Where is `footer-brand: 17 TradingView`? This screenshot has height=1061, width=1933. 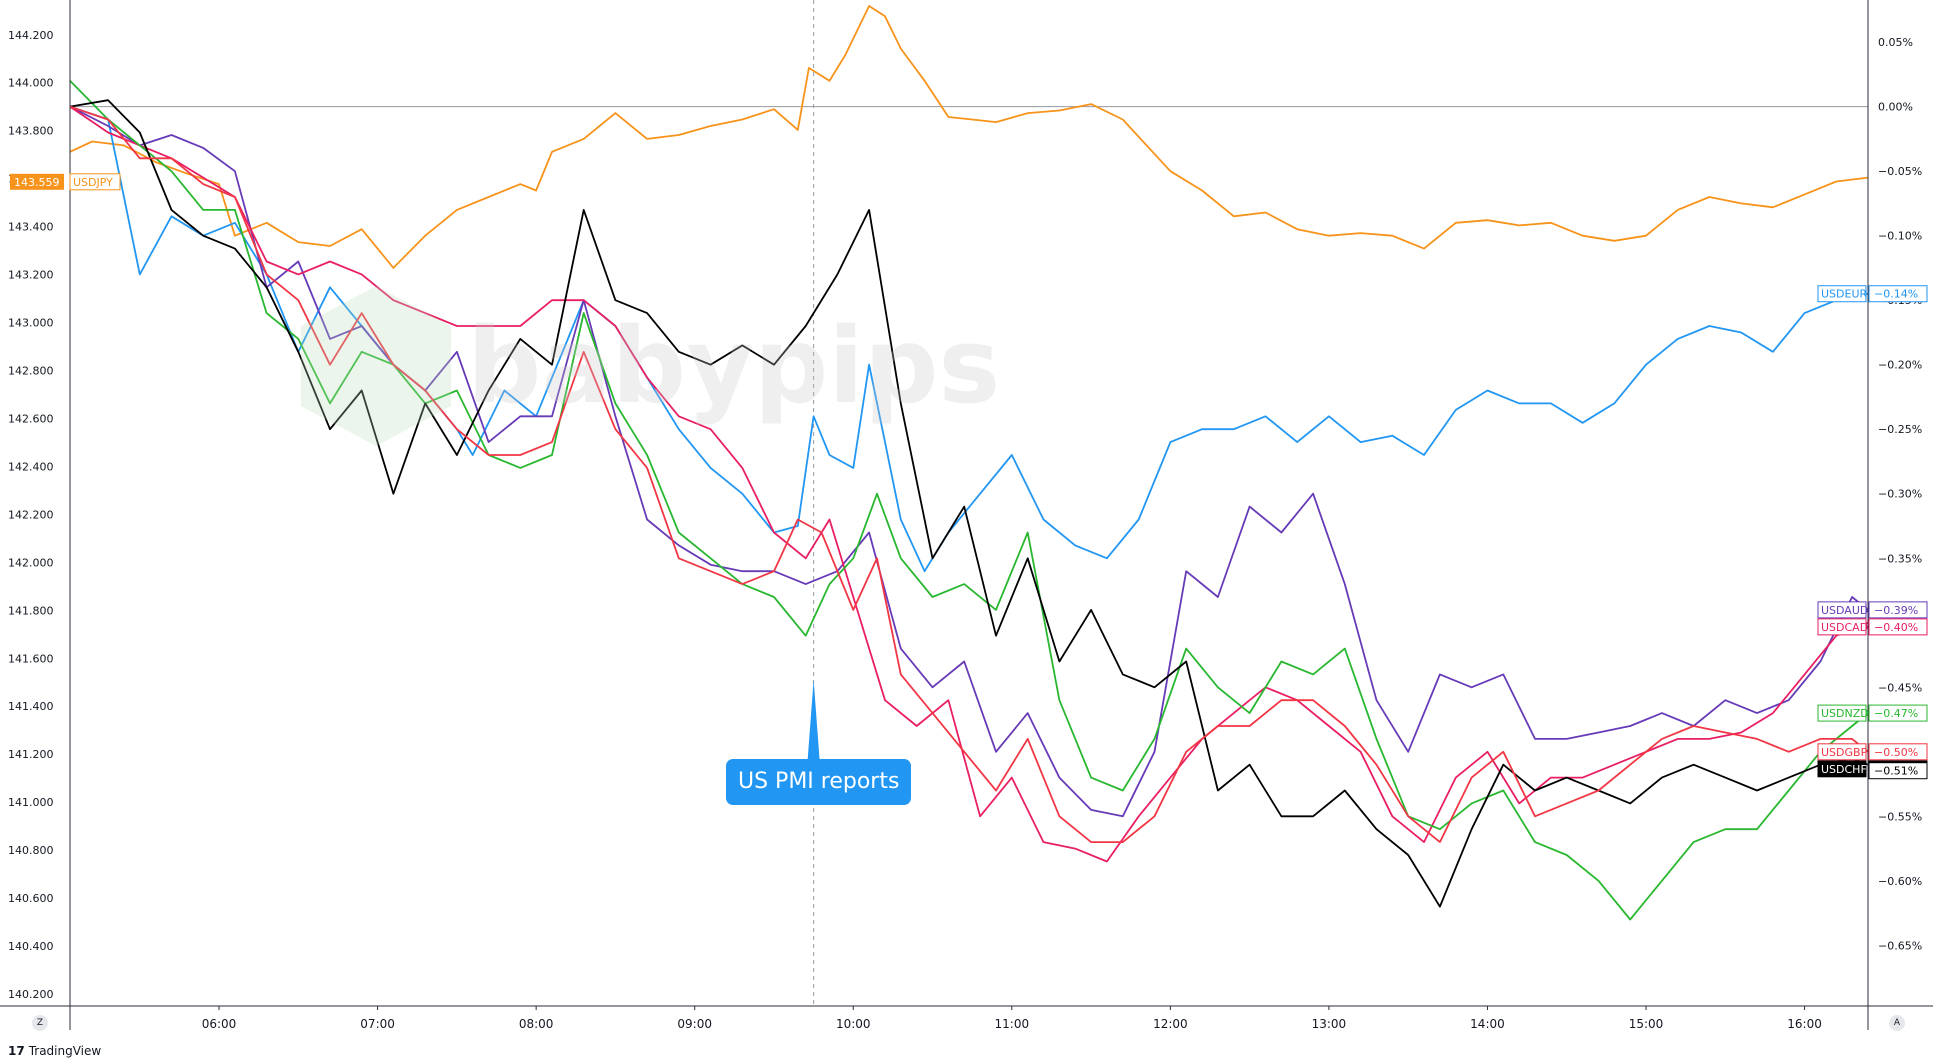 footer-brand: 17 TradingView is located at coordinates (54, 1051).